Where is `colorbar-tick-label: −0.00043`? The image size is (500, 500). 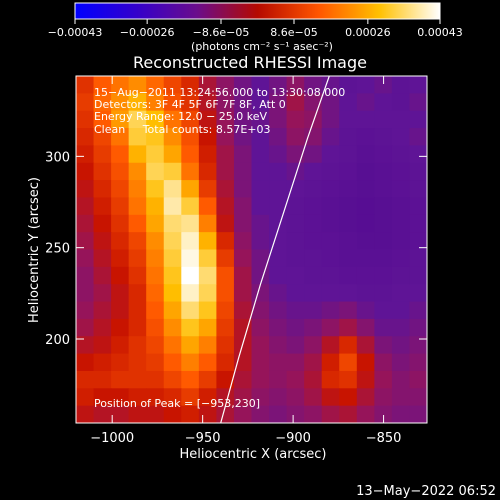 colorbar-tick-label: −0.00043 is located at coordinates (75, 32).